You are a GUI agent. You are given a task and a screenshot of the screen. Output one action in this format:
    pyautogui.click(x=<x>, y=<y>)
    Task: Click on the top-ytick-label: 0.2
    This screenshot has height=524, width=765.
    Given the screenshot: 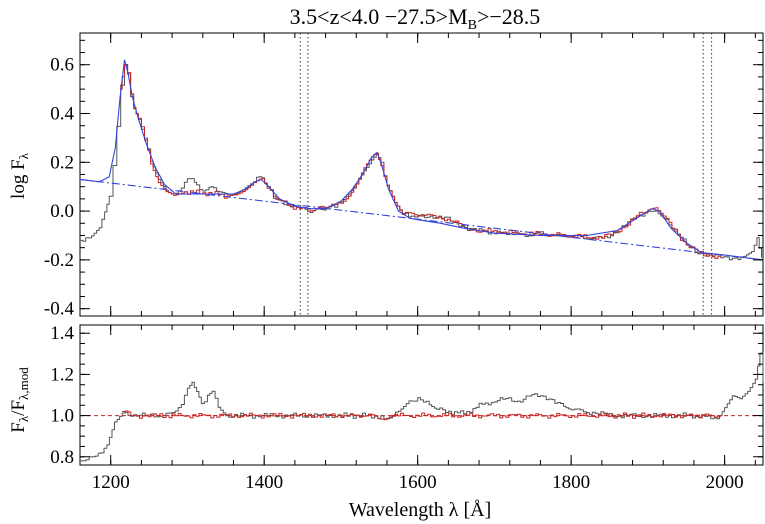 What is the action you would take?
    pyautogui.click(x=62, y=162)
    